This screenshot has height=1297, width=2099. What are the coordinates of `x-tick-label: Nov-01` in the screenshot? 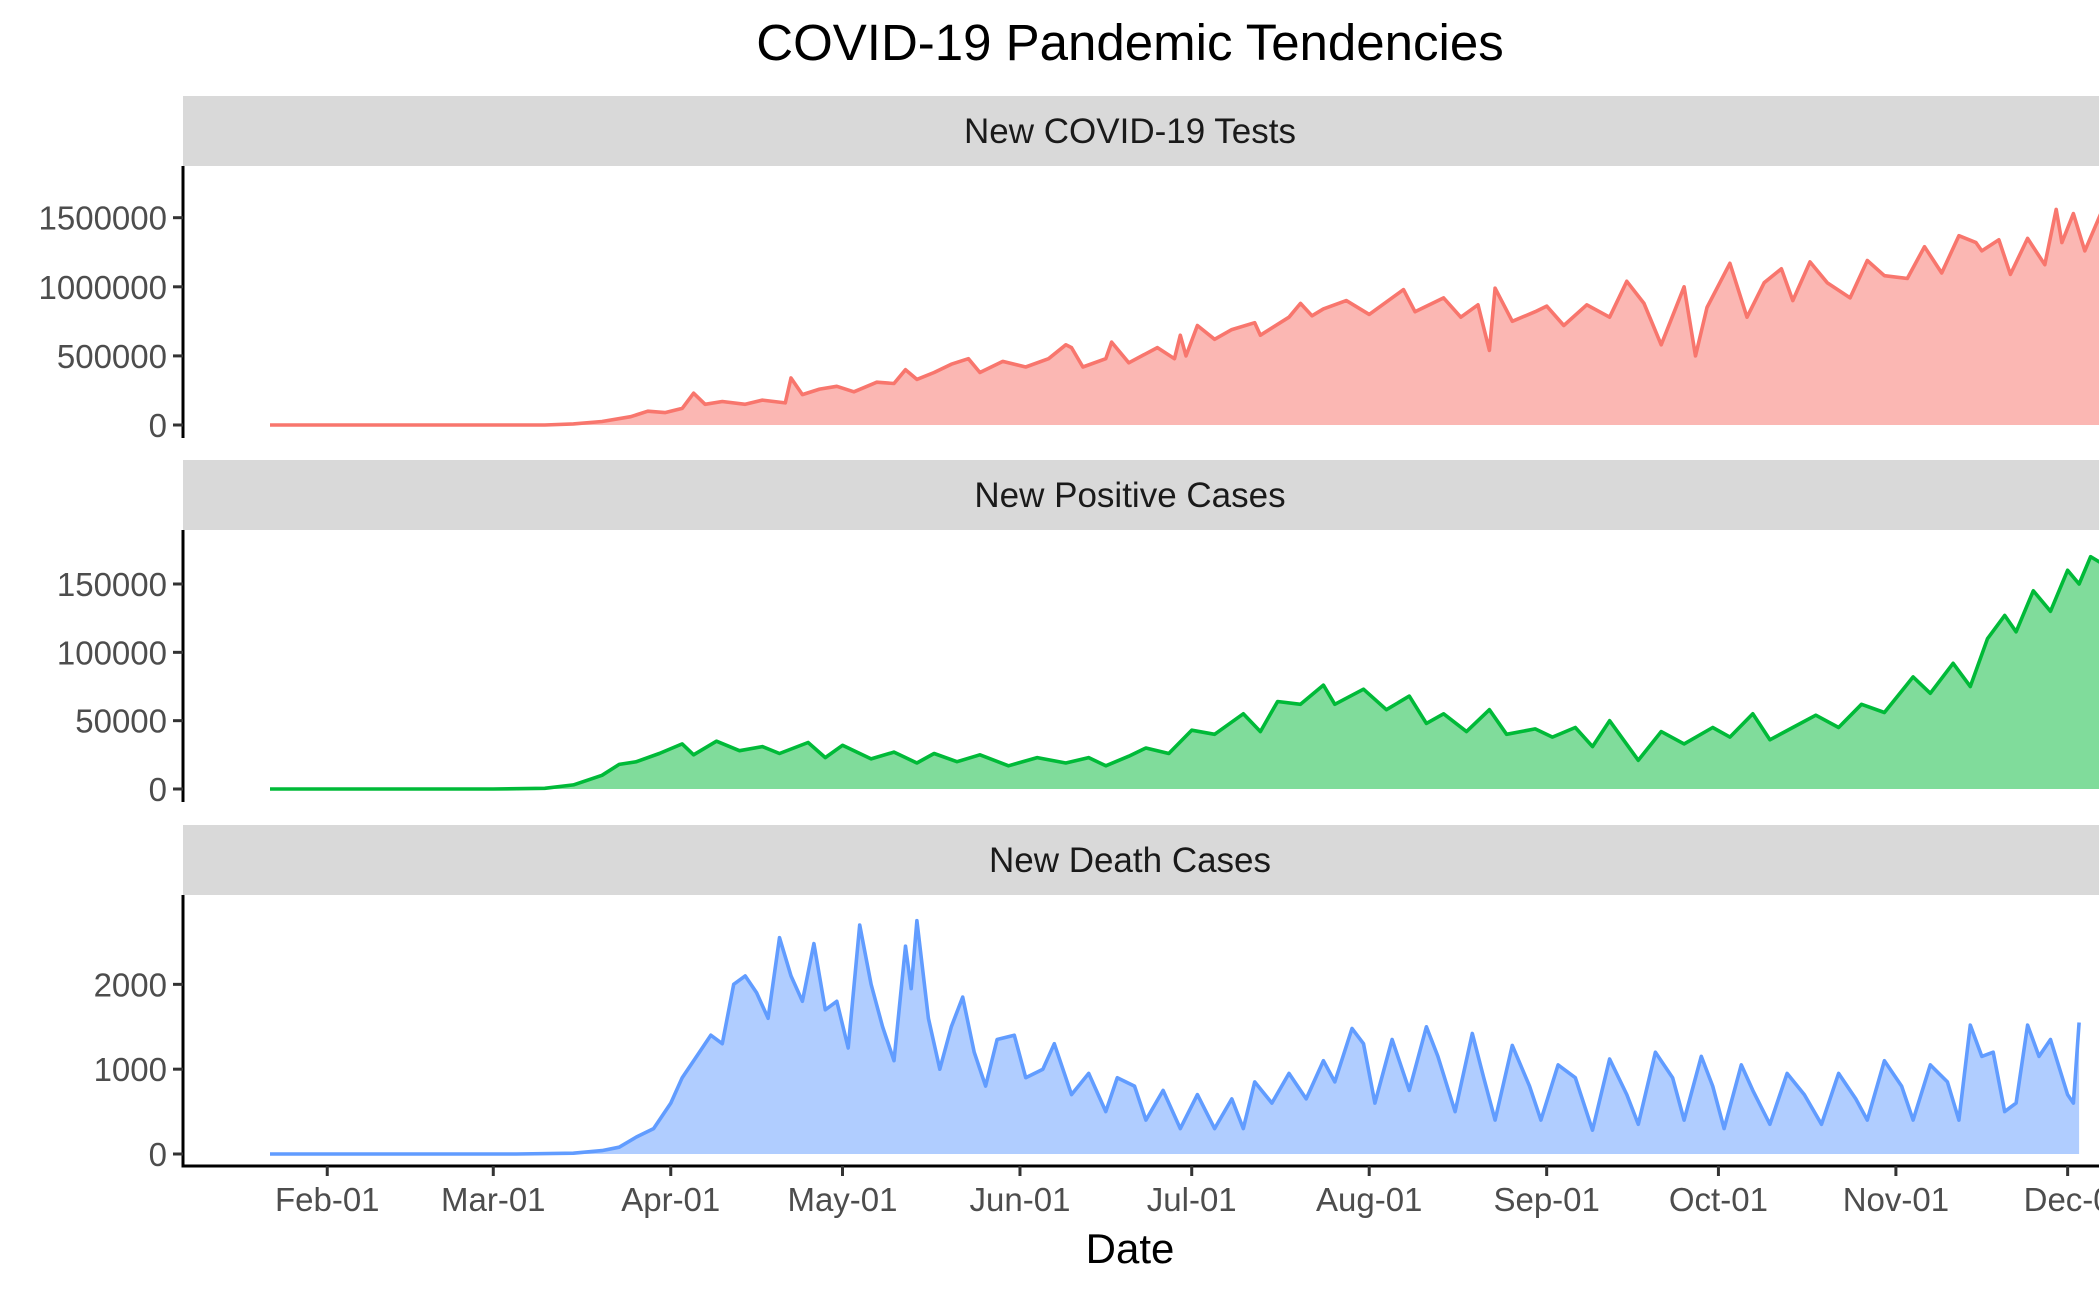 It's located at (1896, 1199).